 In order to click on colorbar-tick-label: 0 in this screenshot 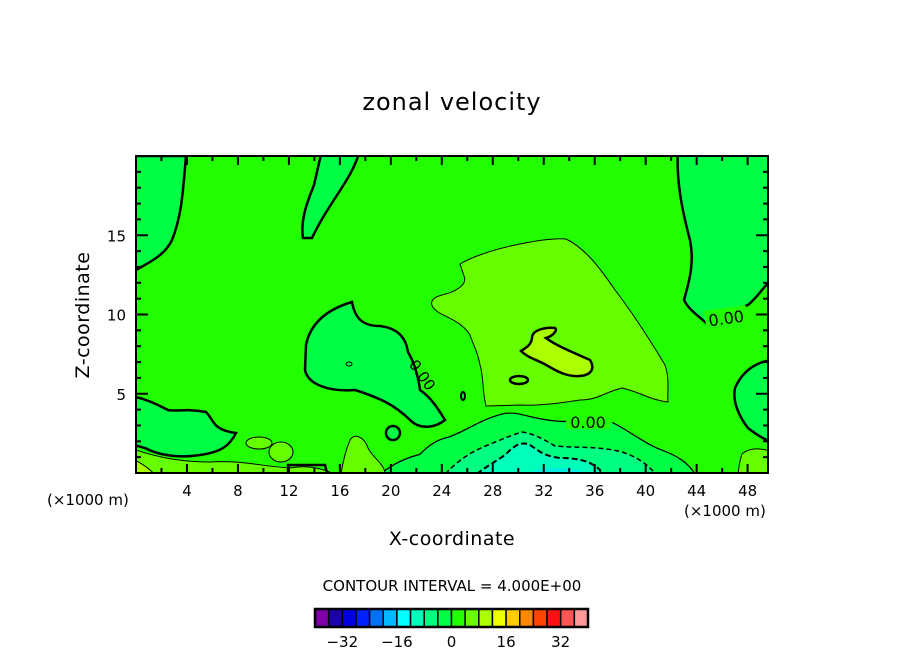, I will do `click(452, 642)`.